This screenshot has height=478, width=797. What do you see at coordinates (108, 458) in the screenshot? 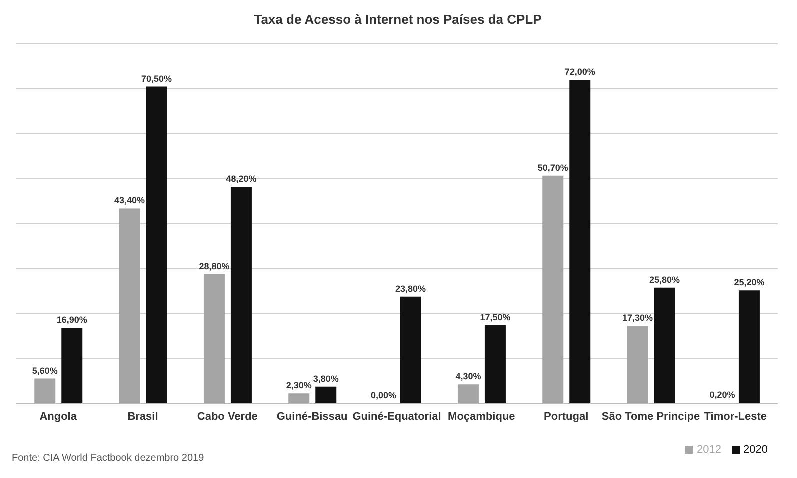
I see `source-note: Fonte: CIA World Factbook dezembro 2019` at bounding box center [108, 458].